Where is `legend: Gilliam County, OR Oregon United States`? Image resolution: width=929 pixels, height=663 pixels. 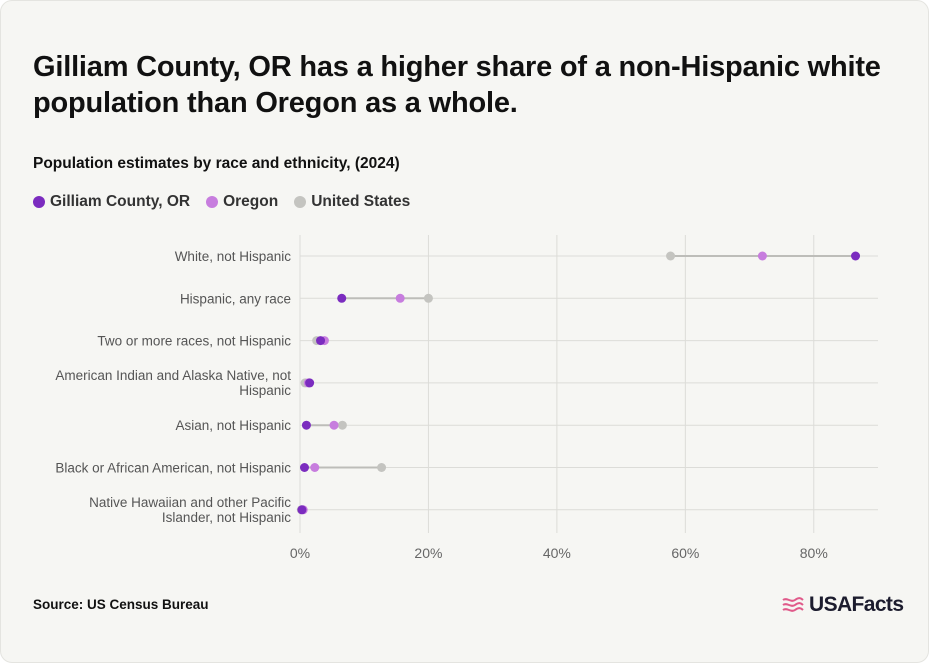 legend: Gilliam County, OR Oregon United States is located at coordinates (221, 202).